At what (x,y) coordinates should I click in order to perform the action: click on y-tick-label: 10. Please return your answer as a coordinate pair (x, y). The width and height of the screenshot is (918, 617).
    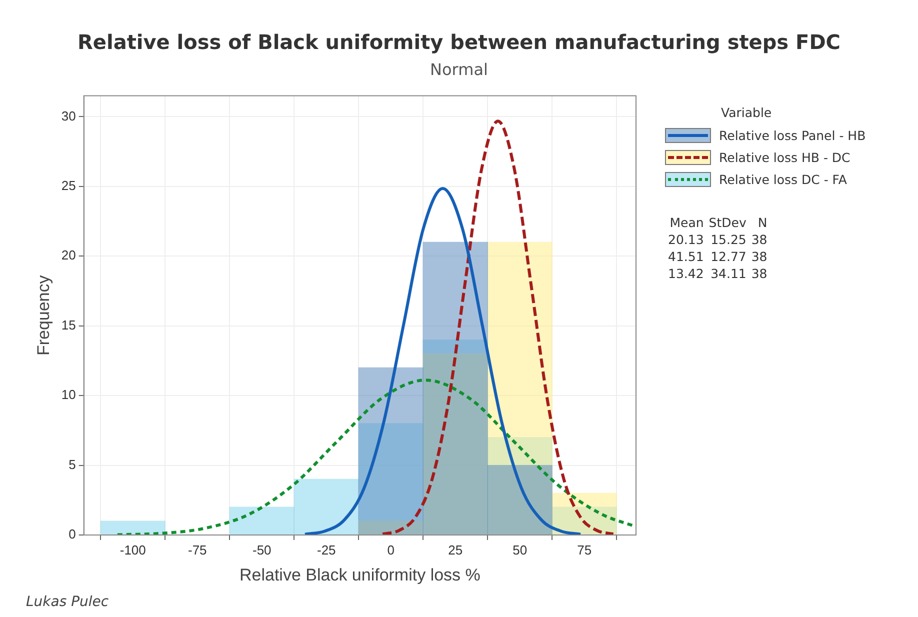
    Looking at the image, I should click on (68, 394).